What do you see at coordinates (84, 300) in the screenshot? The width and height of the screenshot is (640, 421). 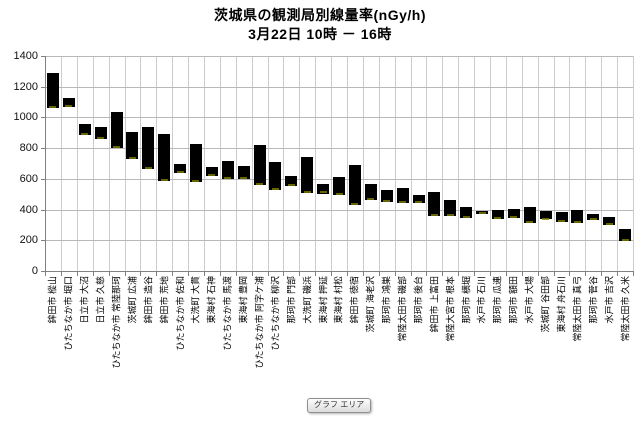 I see `x-axis-label: 日立市 大沼` at bounding box center [84, 300].